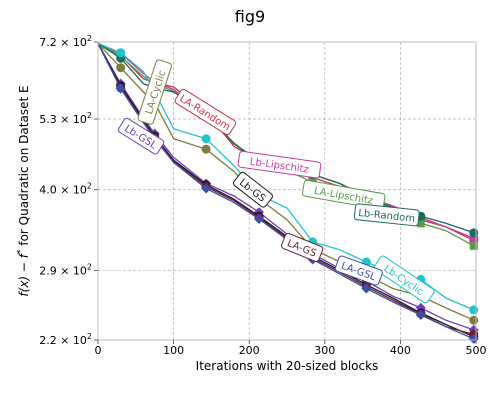  I want to click on y-tick-label: 5.3 × 10², so click(65, 118).